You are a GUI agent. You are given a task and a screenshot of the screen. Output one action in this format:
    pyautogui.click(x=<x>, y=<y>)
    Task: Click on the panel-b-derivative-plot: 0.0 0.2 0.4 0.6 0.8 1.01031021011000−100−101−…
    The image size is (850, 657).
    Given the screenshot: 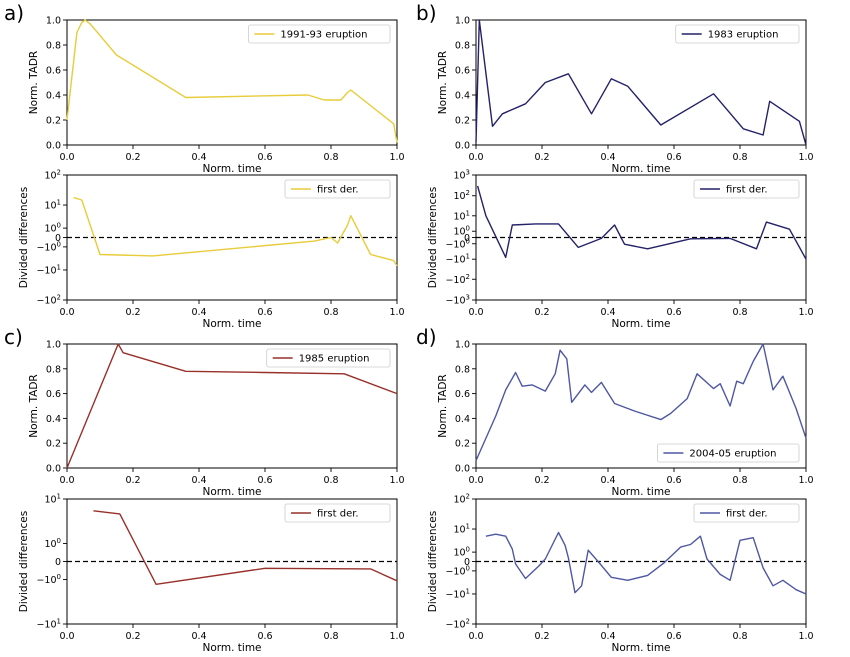 What is the action you would take?
    pyautogui.click(x=620, y=250)
    